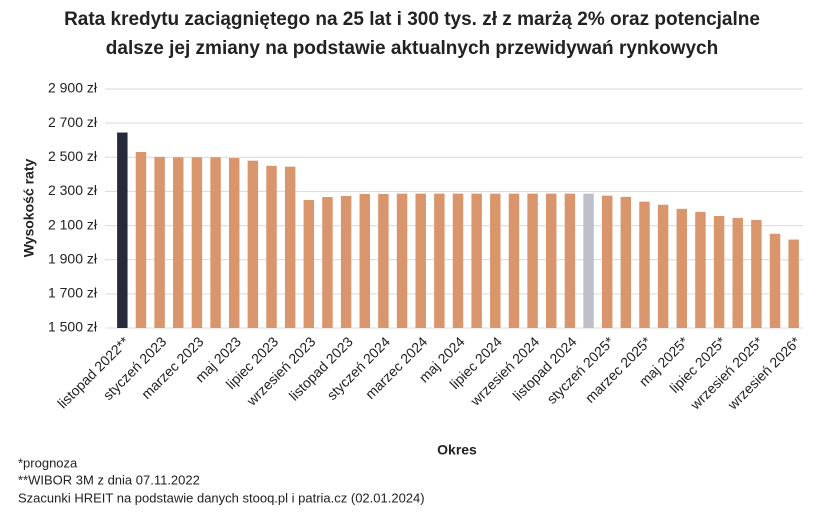  I want to click on x-axis-title: Okres, so click(457, 450).